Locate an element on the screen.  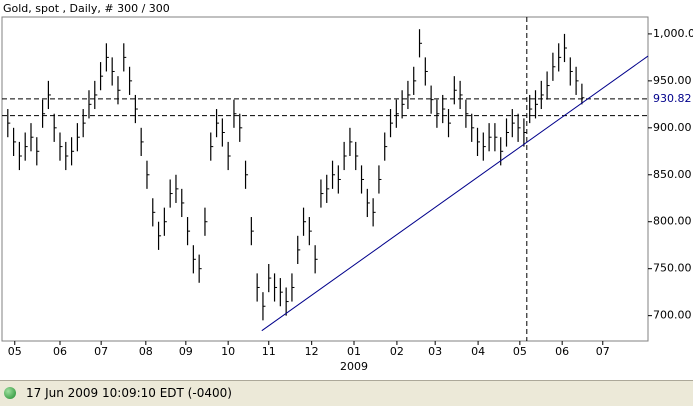
y-tick-label: 850.00 is located at coordinates (672, 174).